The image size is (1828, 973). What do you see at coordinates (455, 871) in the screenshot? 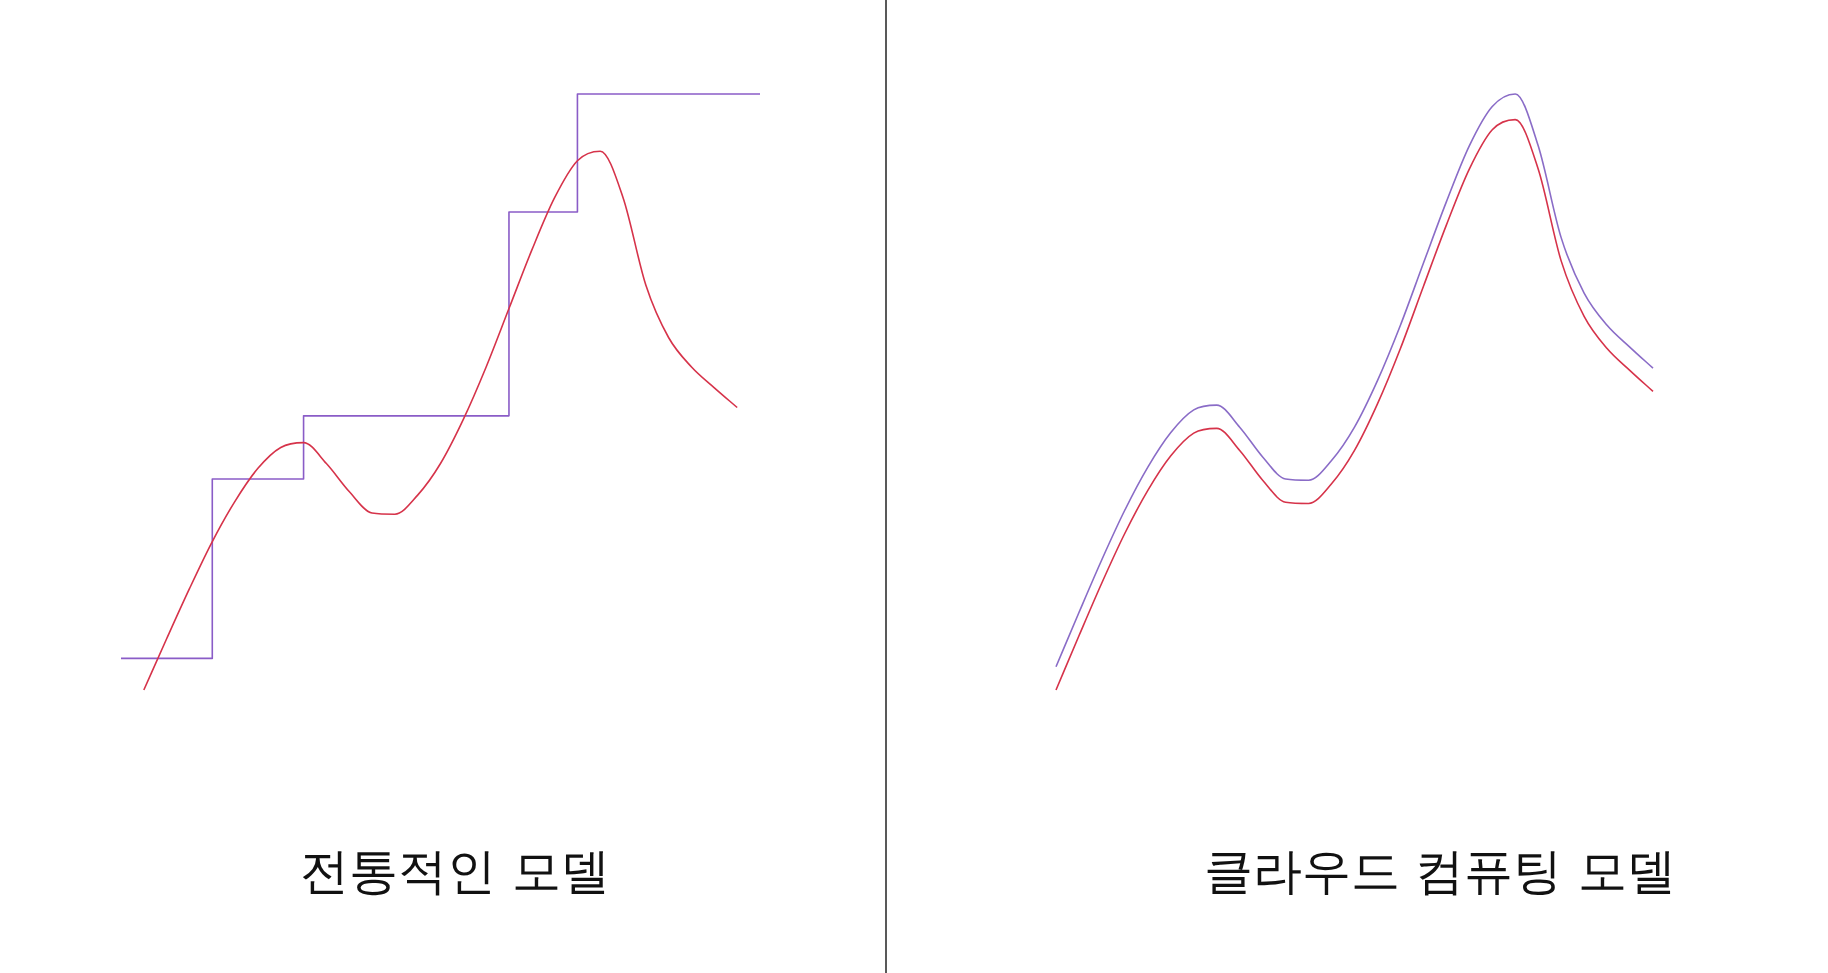
I see `text: 전통적인 모델` at bounding box center [455, 871].